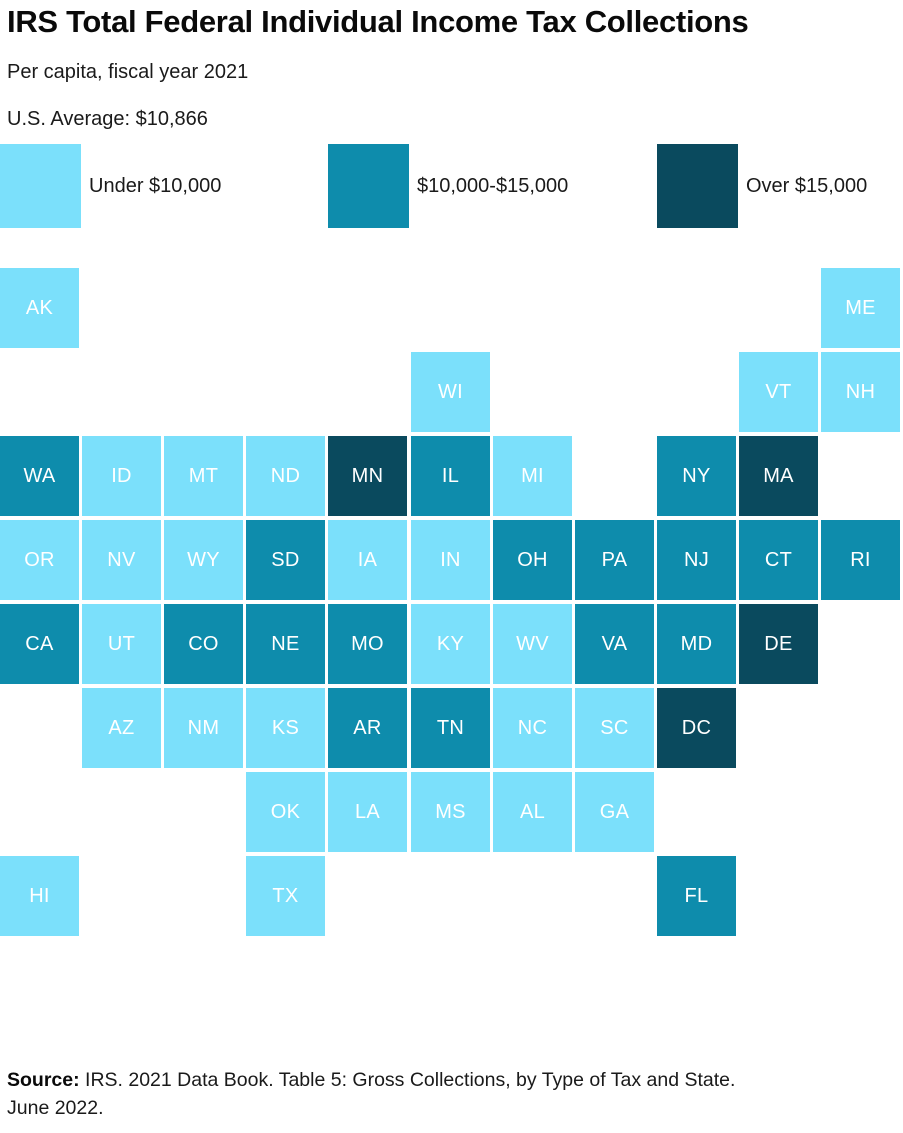 This screenshot has height=1133, width=903. What do you see at coordinates (860, 560) in the screenshot?
I see `state-tile-ri: RI` at bounding box center [860, 560].